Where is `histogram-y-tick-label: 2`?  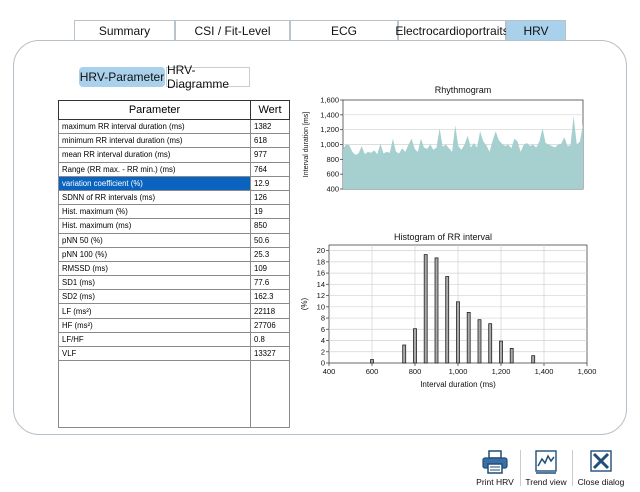
histogram-y-tick-label: 2 is located at coordinates (323, 351).